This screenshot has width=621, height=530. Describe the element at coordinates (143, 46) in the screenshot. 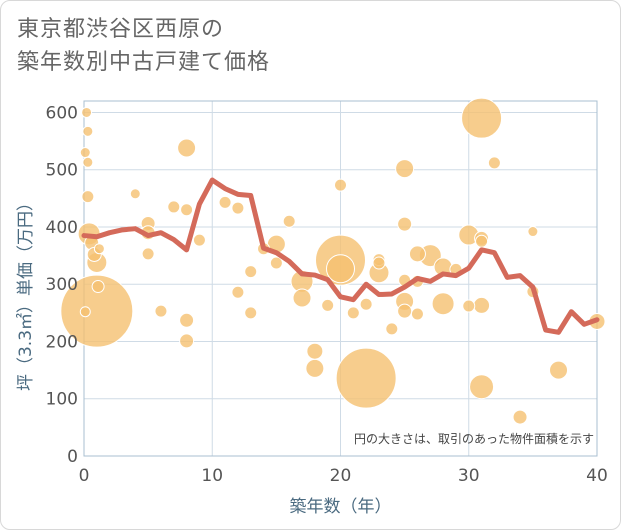

I see `chart-title: 東京都渋谷区西原の 築年数別中古戸建て価格` at that location.